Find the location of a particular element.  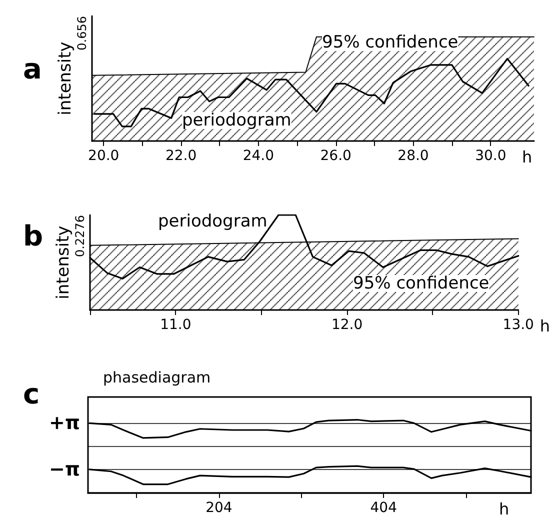

chart-title: c is located at coordinates (31, 394).